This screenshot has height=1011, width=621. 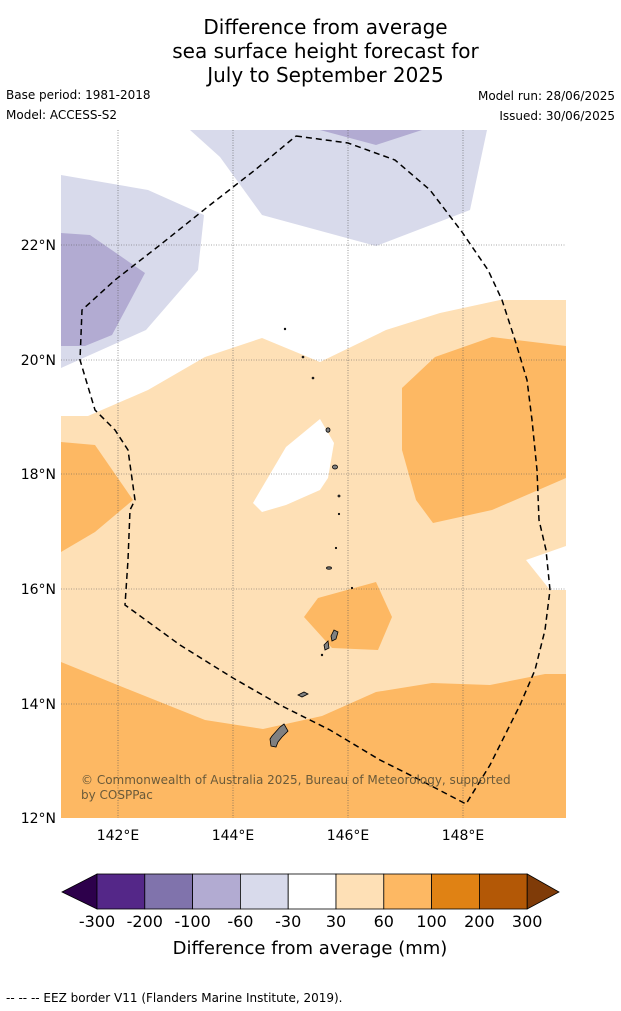 I want to click on island-saipan, so click(x=334, y=635).